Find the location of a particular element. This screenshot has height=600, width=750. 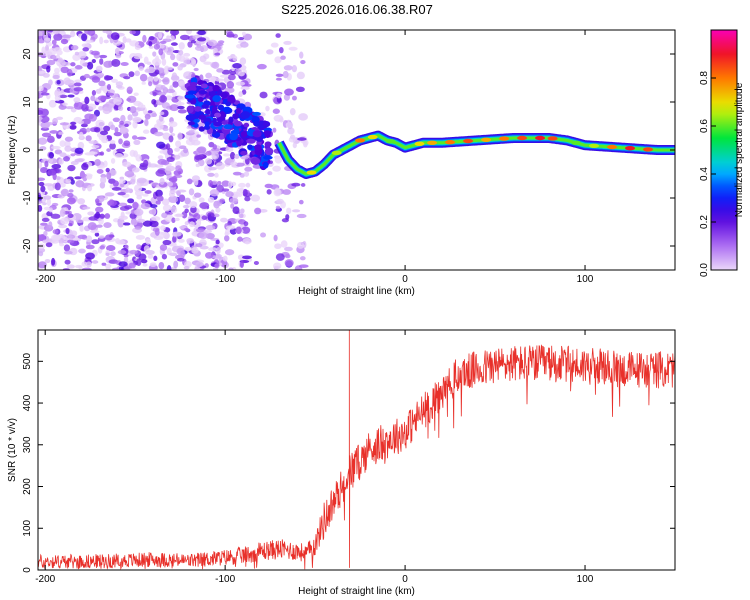

colorbar-frame is located at coordinates (724, 150).